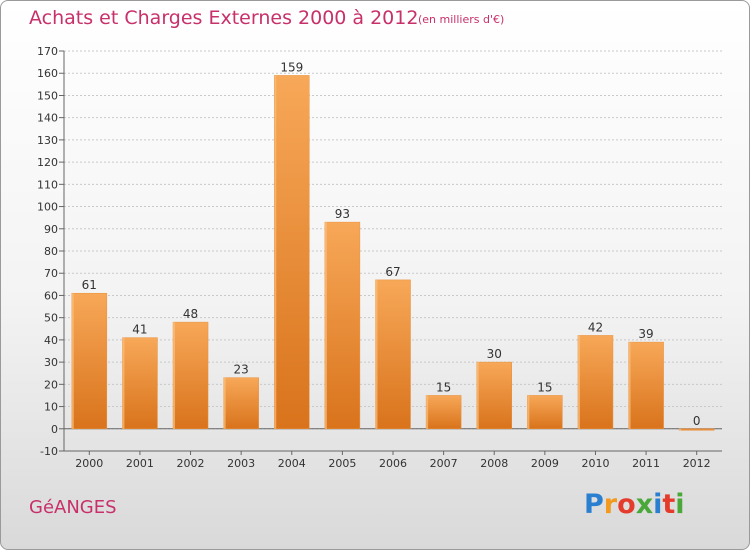 The width and height of the screenshot is (750, 550). Describe the element at coordinates (139, 330) in the screenshot. I see `data-label: 41` at that location.